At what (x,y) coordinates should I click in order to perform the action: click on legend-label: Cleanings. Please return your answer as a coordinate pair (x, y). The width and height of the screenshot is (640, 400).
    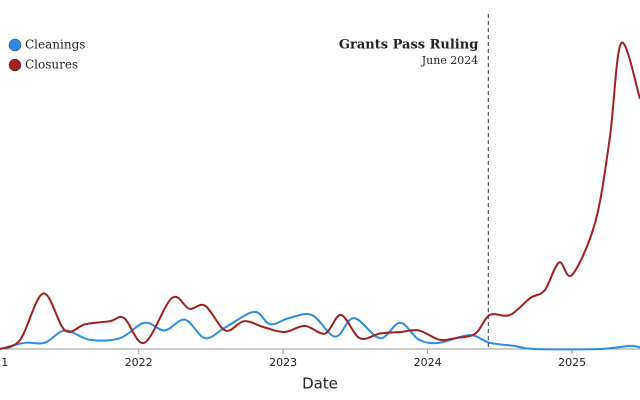
    Looking at the image, I should click on (55, 45).